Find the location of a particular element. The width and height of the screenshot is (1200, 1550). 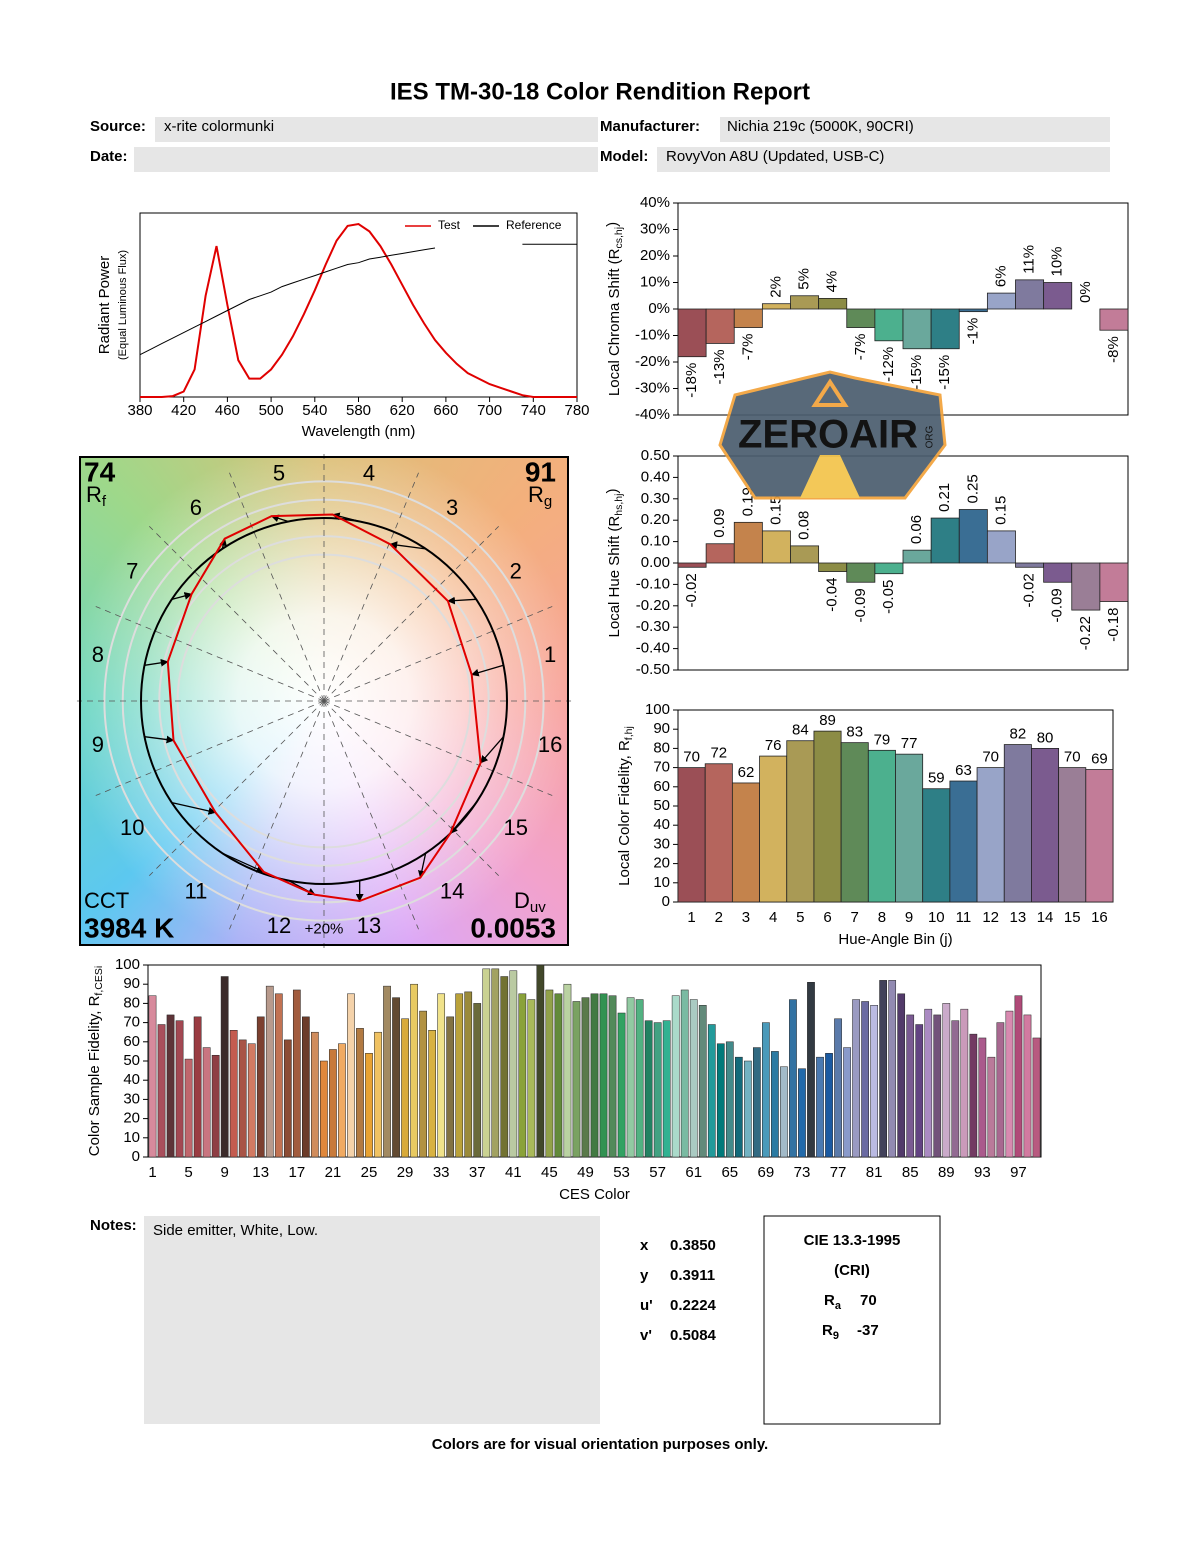

y-tick-label: 100 is located at coordinates (657, 709).